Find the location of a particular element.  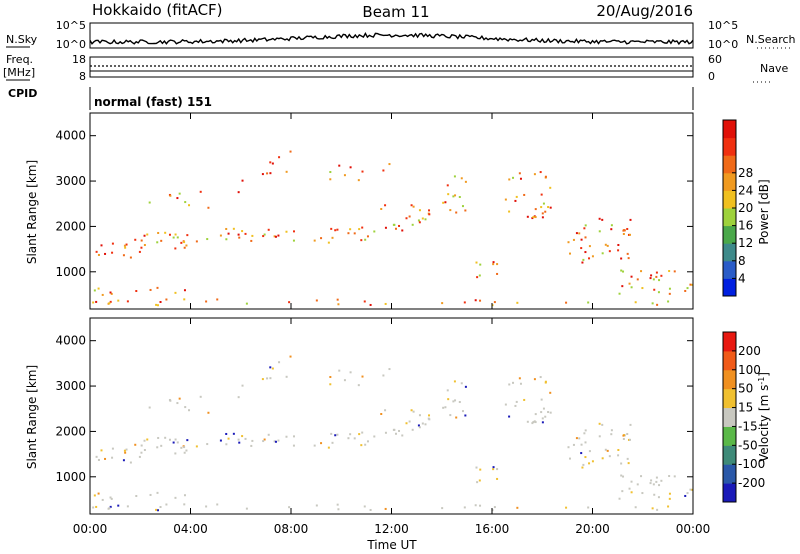

colorbar-tick-label: 12 is located at coordinates (745, 243).